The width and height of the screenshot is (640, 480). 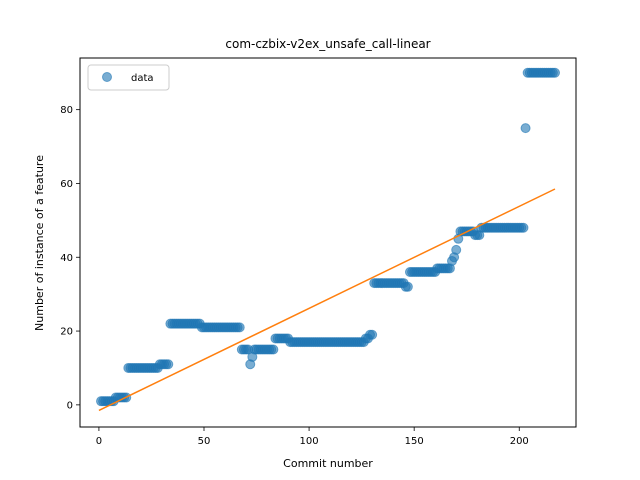 What do you see at coordinates (327, 44) in the screenshot?
I see `chart-title: com-czbix-v2ex_unsafe_call-linear` at bounding box center [327, 44].